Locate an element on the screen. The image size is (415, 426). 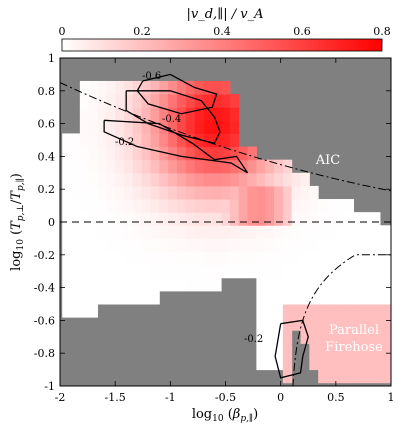
contour-label: -0.2 is located at coordinates (124, 142).